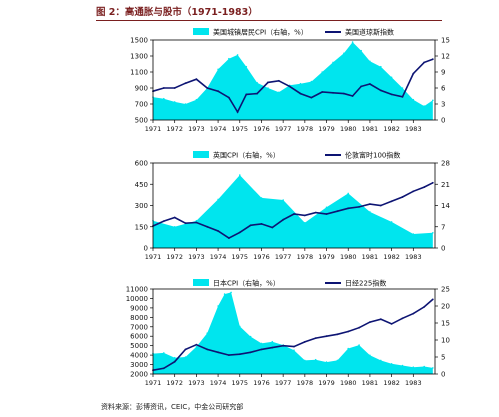 This screenshot has height=417, width=499. I want to click on left-axis-tick-label: 3000, so click(139, 365).